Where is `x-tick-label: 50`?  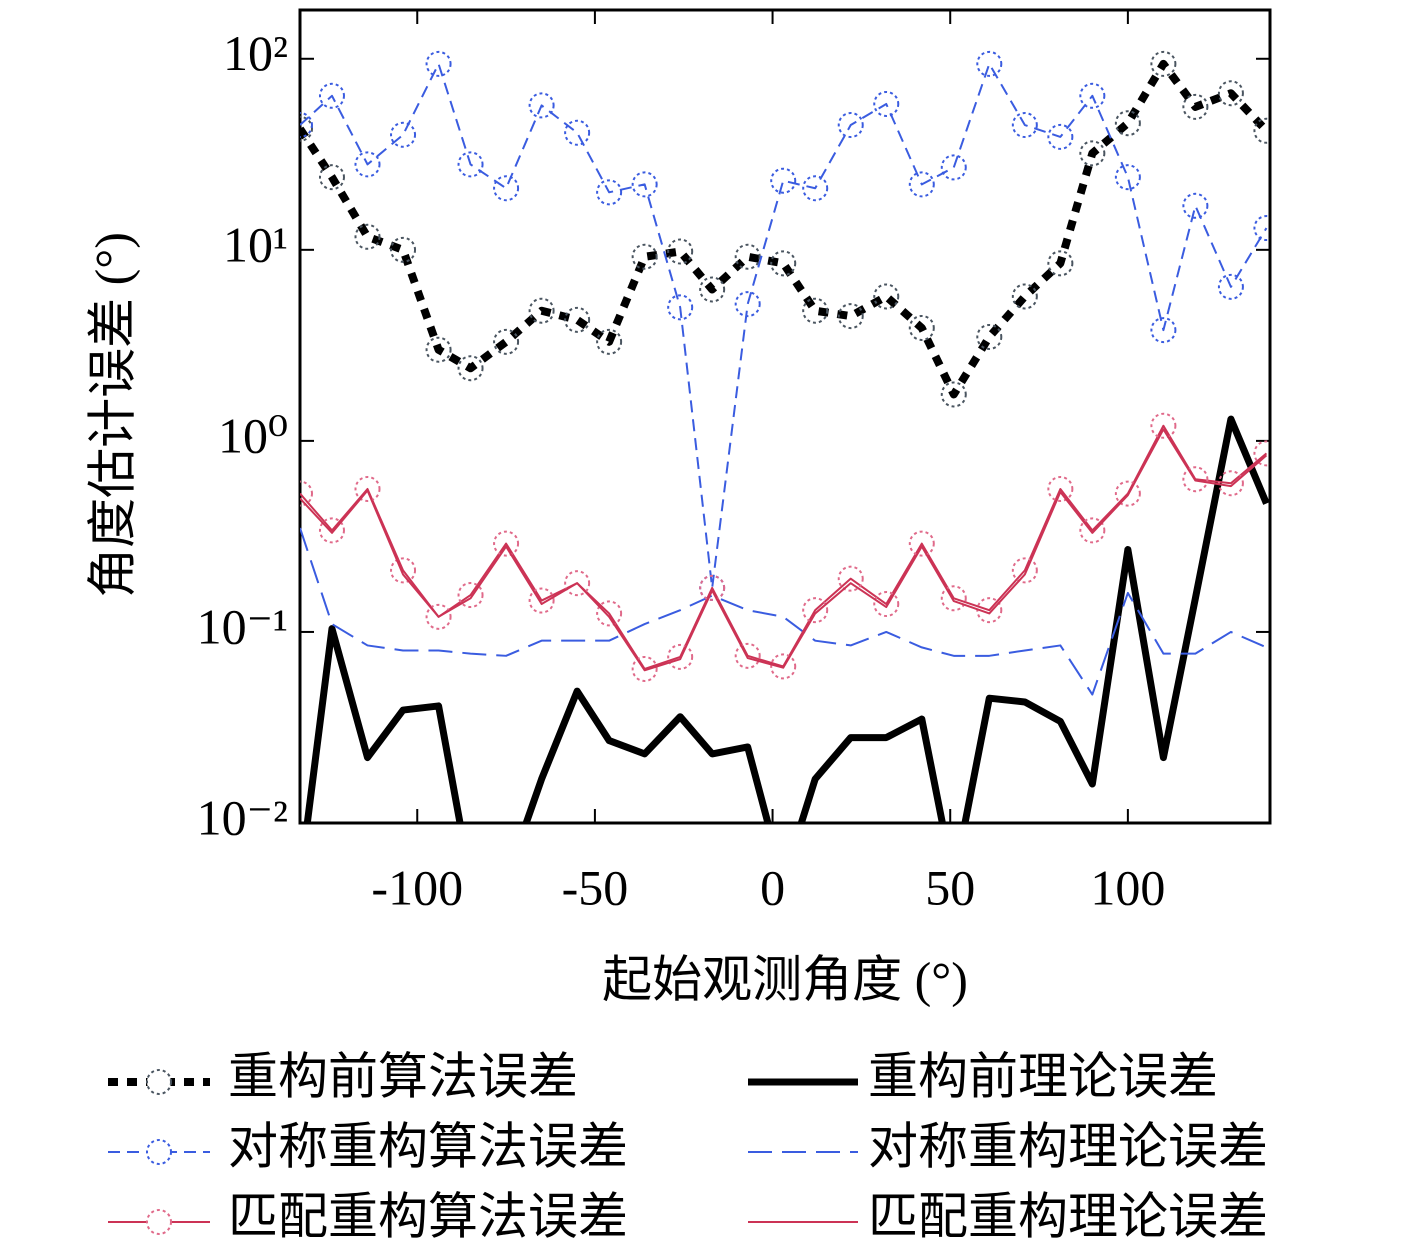 x-tick-label: 50 is located at coordinates (950, 887).